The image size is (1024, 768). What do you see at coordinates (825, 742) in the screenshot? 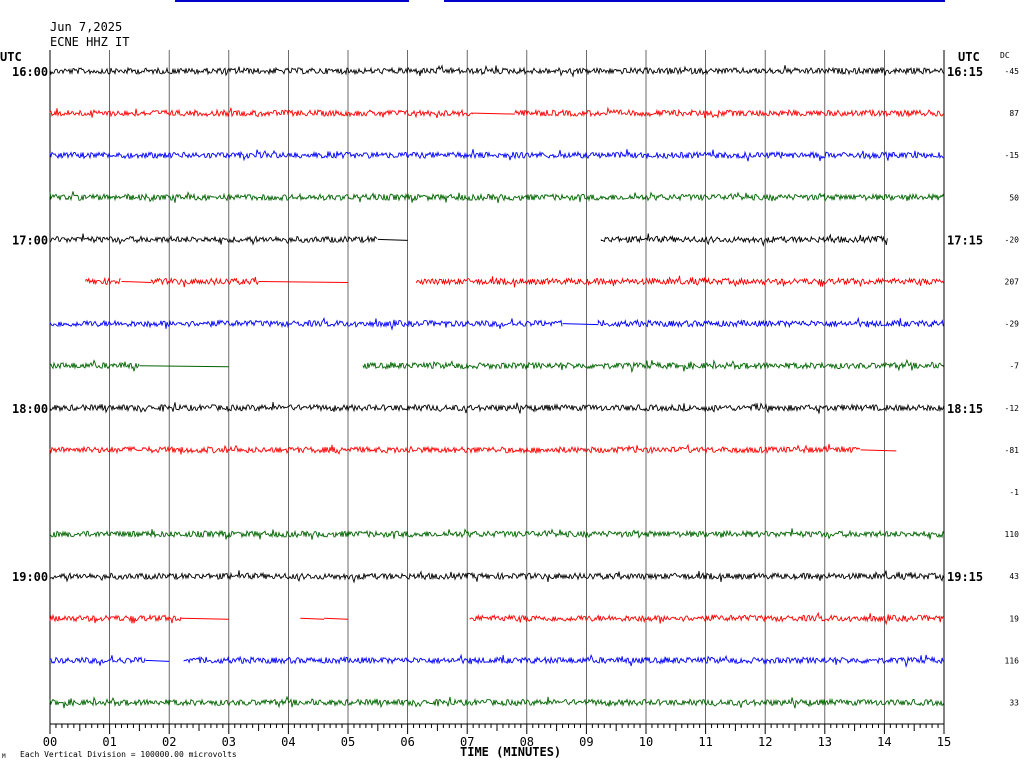
I see `axis-tick-label: 13` at bounding box center [825, 742].